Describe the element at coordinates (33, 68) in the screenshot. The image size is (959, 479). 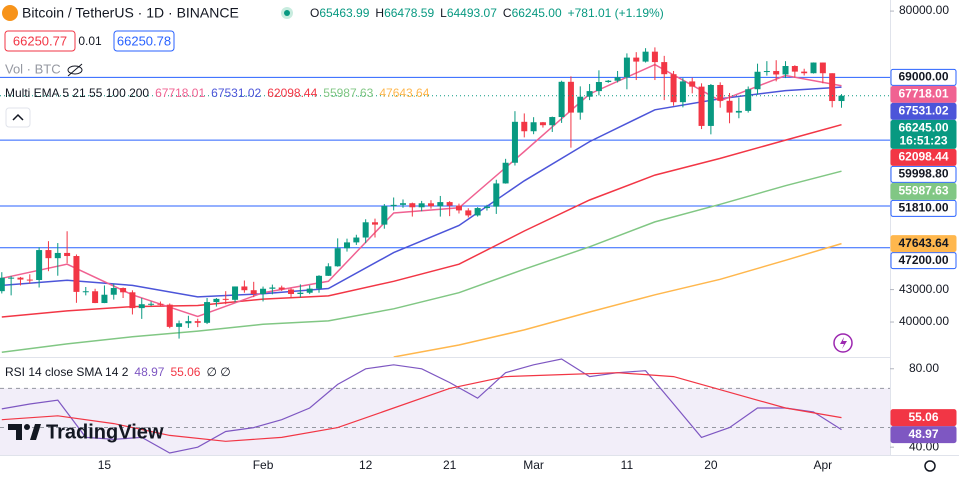
I see `volume-legend: Vol · BTC` at that location.